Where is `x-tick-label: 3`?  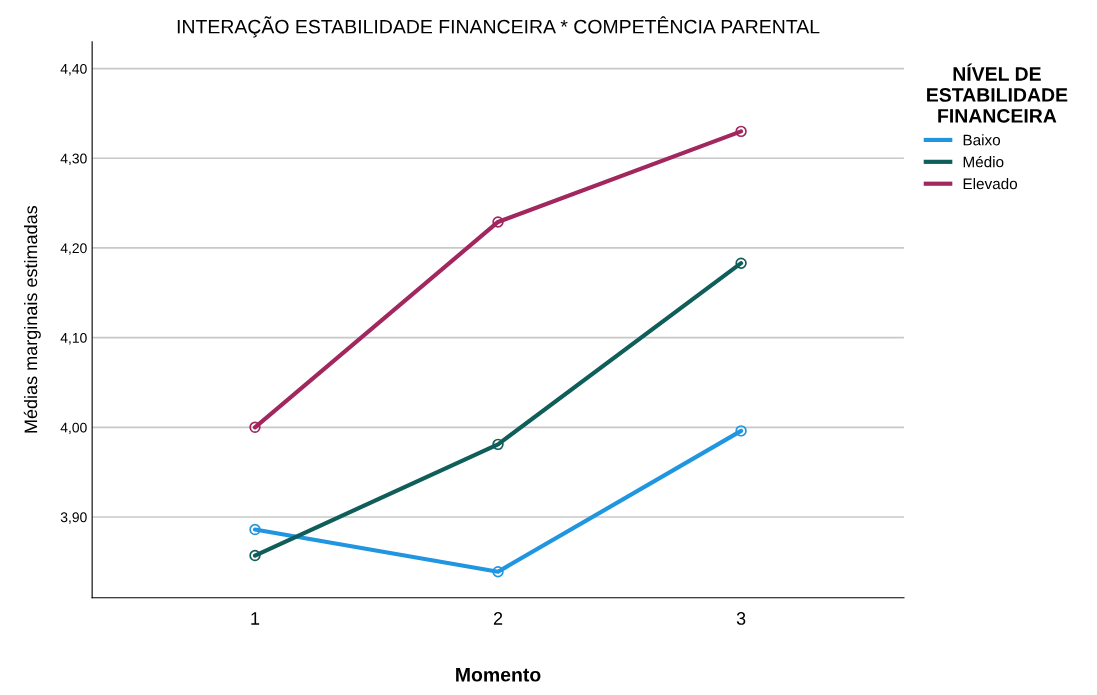 x-tick-label: 3 is located at coordinates (741, 618).